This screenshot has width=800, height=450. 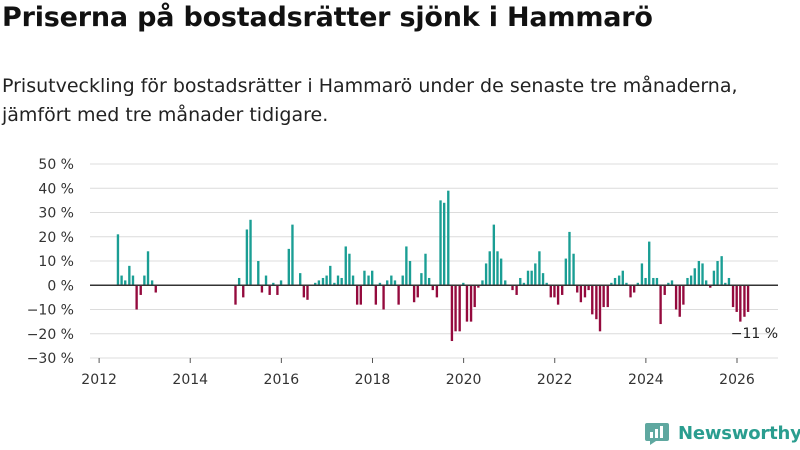 I want to click on x-tick-label: 2014, so click(x=190, y=380).